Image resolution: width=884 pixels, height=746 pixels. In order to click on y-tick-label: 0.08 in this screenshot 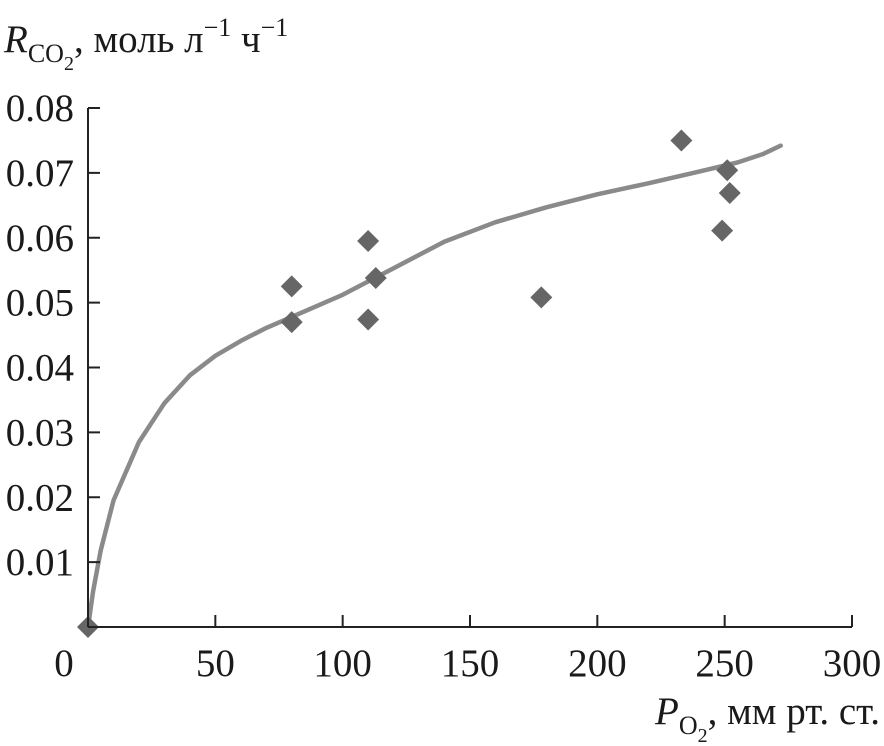, I will do `click(40, 108)`.